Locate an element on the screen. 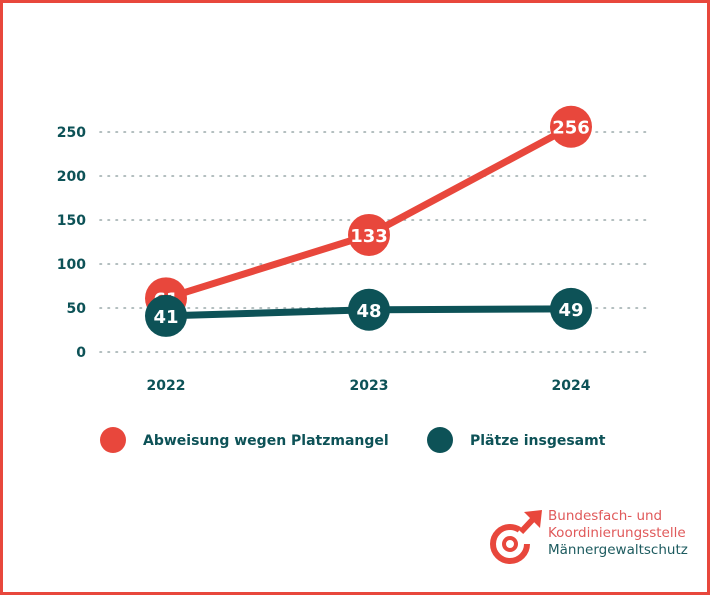 The height and width of the screenshot is (595, 710). y-tick-label: 200 is located at coordinates (71, 177).